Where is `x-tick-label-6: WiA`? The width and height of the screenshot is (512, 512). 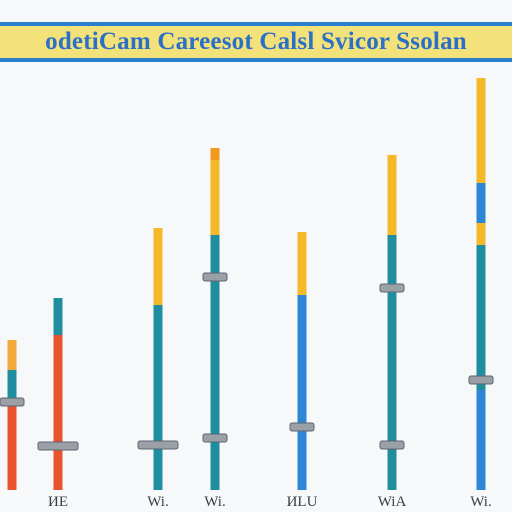 x-tick-label-6: WiA is located at coordinates (392, 502).